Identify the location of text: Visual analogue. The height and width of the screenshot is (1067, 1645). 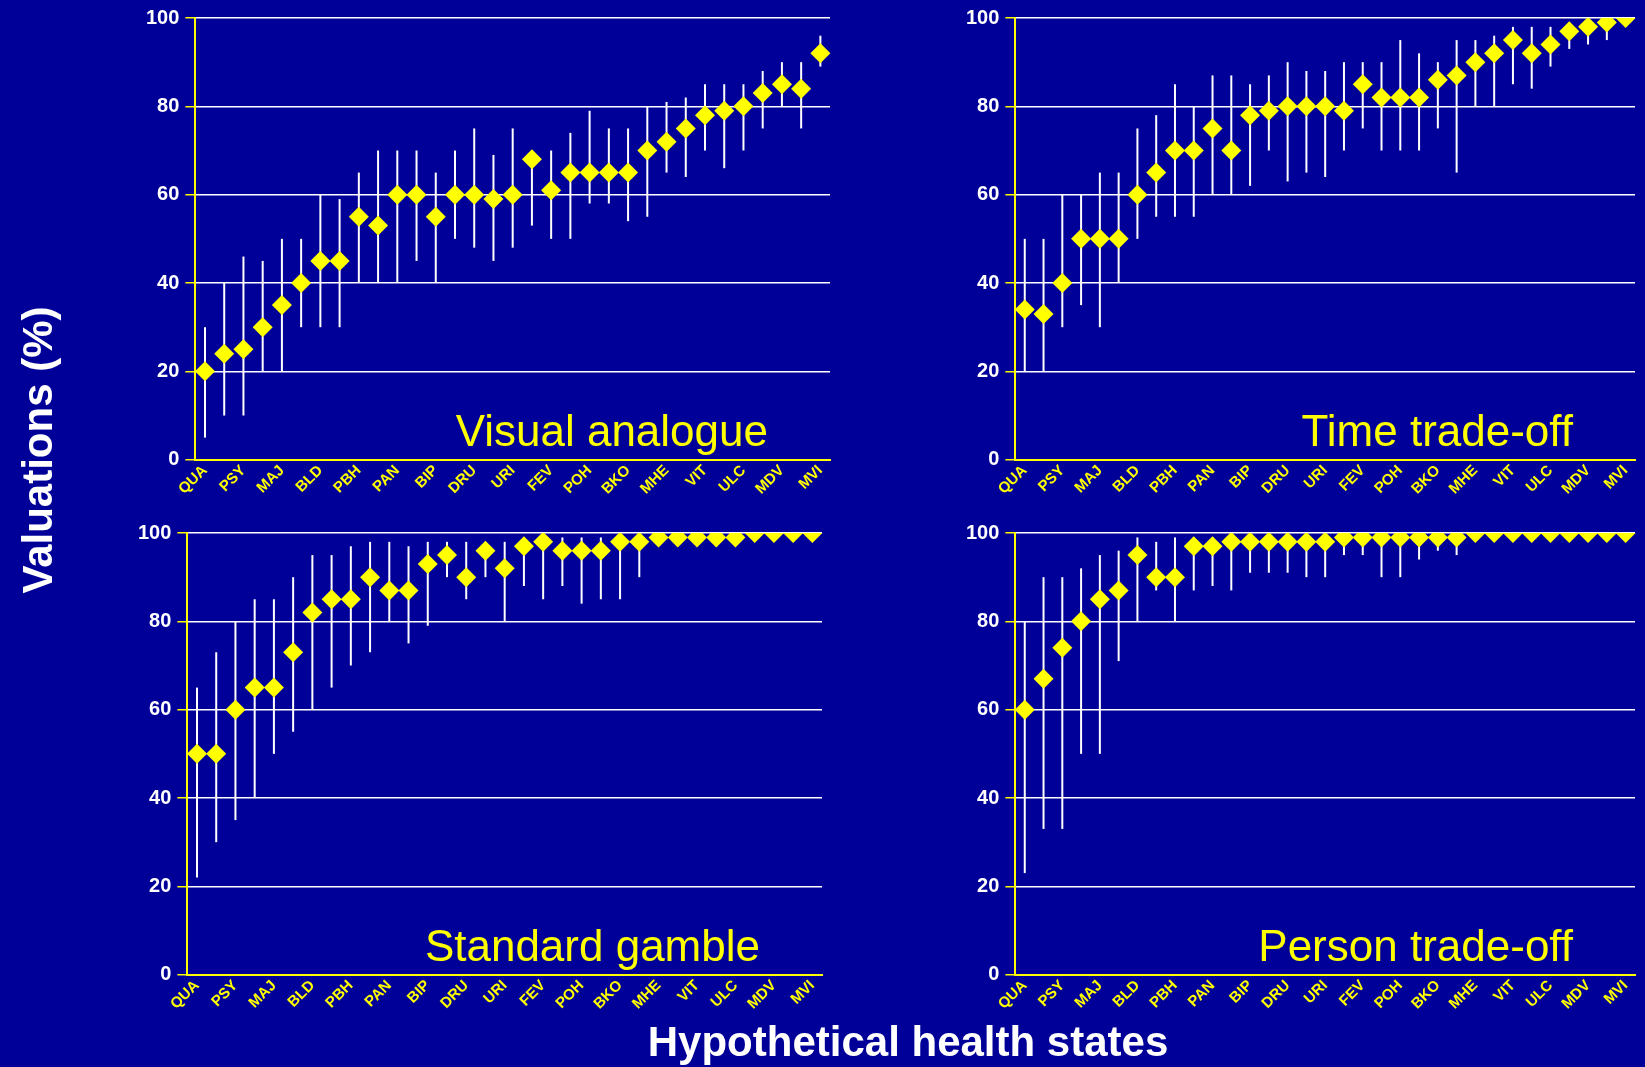
(611, 430).